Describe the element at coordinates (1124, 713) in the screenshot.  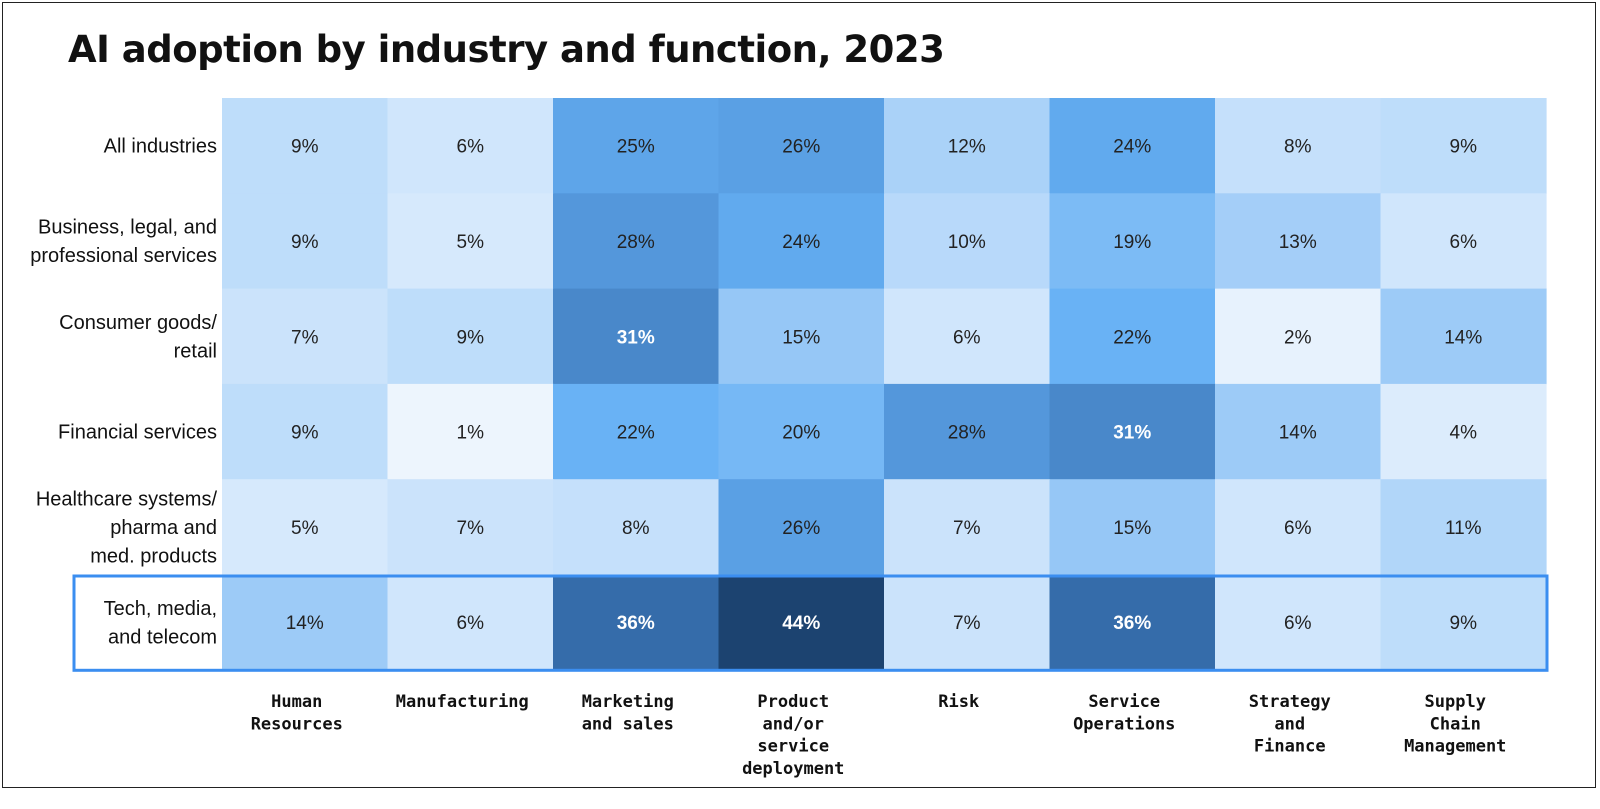
I see `column-label: Service Operations` at that location.